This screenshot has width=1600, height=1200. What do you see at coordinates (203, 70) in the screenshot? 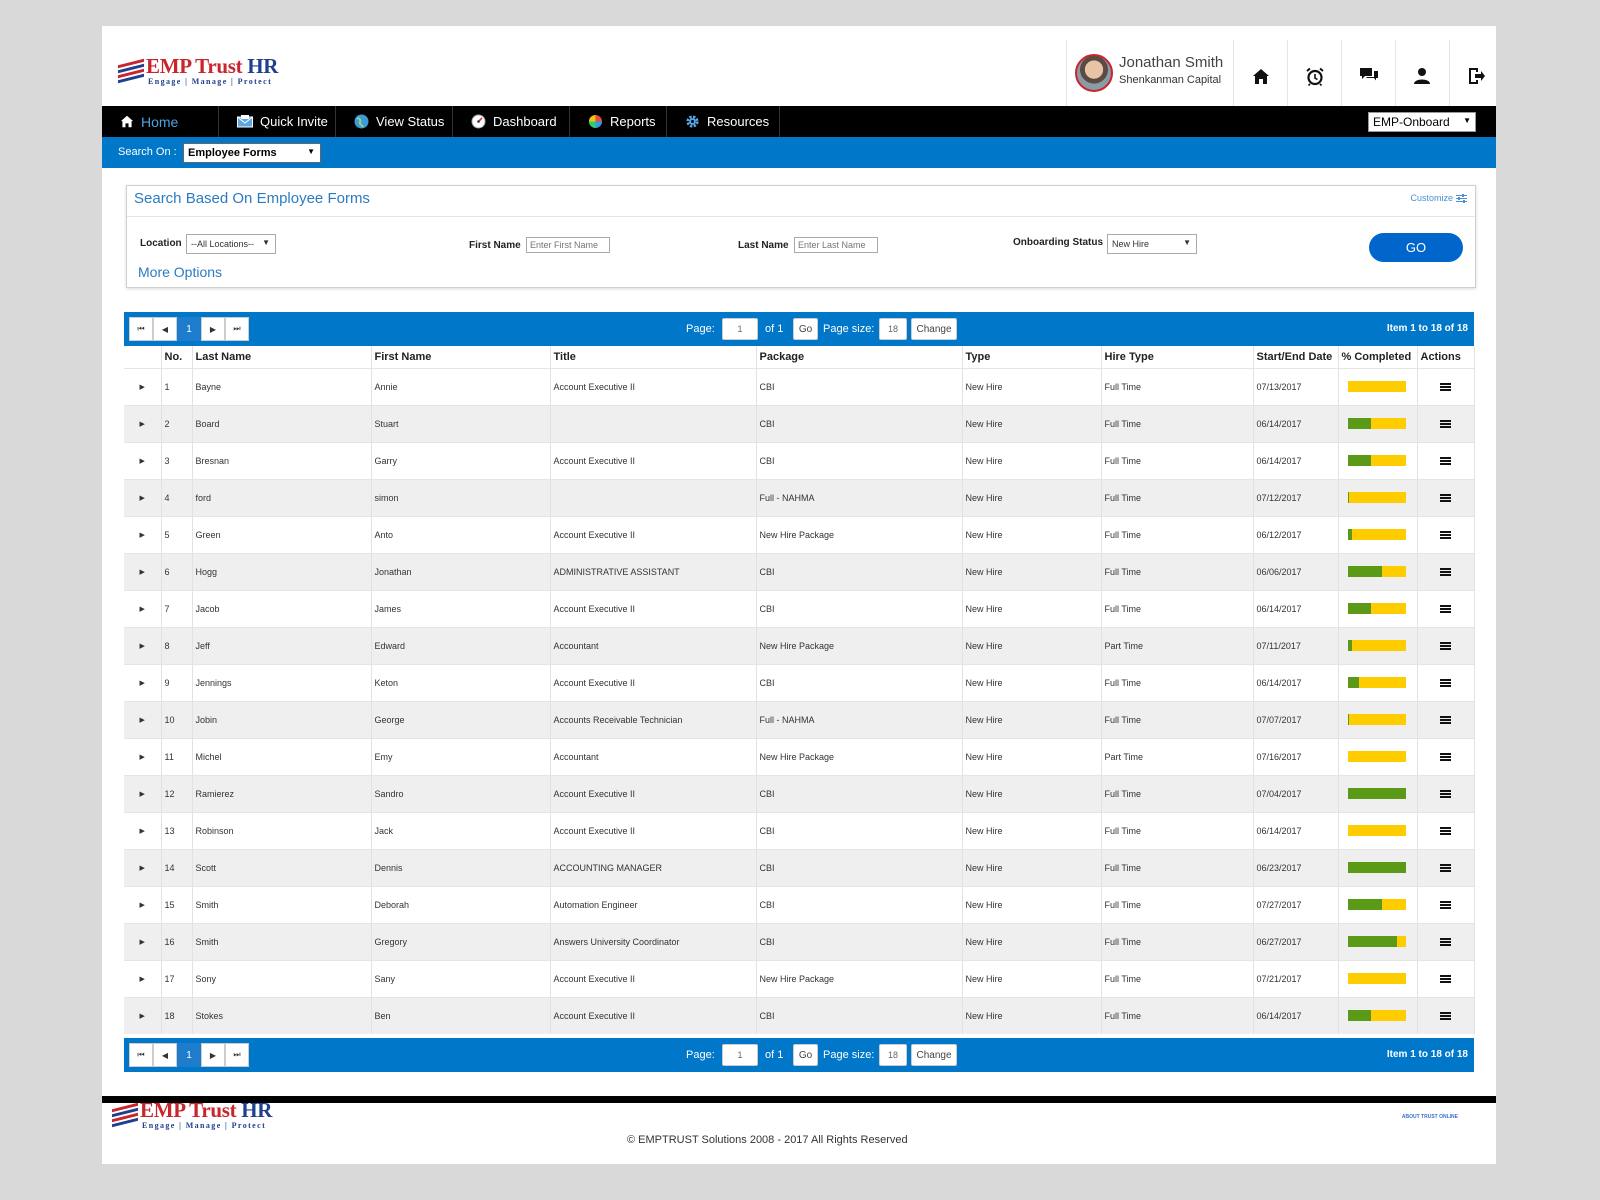
I see `brand-logo: EMP Trust HR Engage | Manage | Protect` at bounding box center [203, 70].